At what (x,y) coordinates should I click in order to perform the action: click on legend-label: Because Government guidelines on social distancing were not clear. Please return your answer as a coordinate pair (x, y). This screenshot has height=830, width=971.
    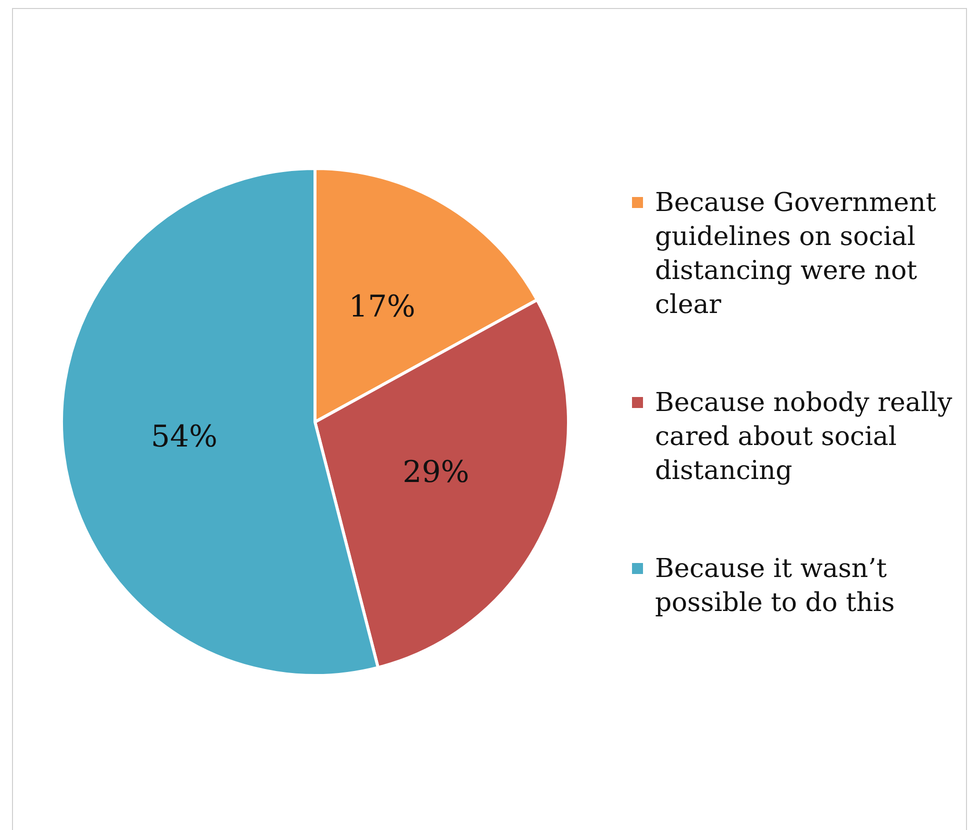
    Looking at the image, I should click on (796, 254).